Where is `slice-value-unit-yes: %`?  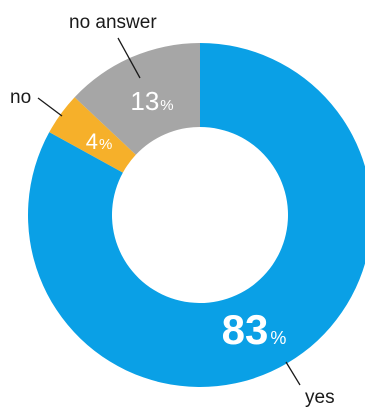 slice-value-unit-yes: % is located at coordinates (278, 338).